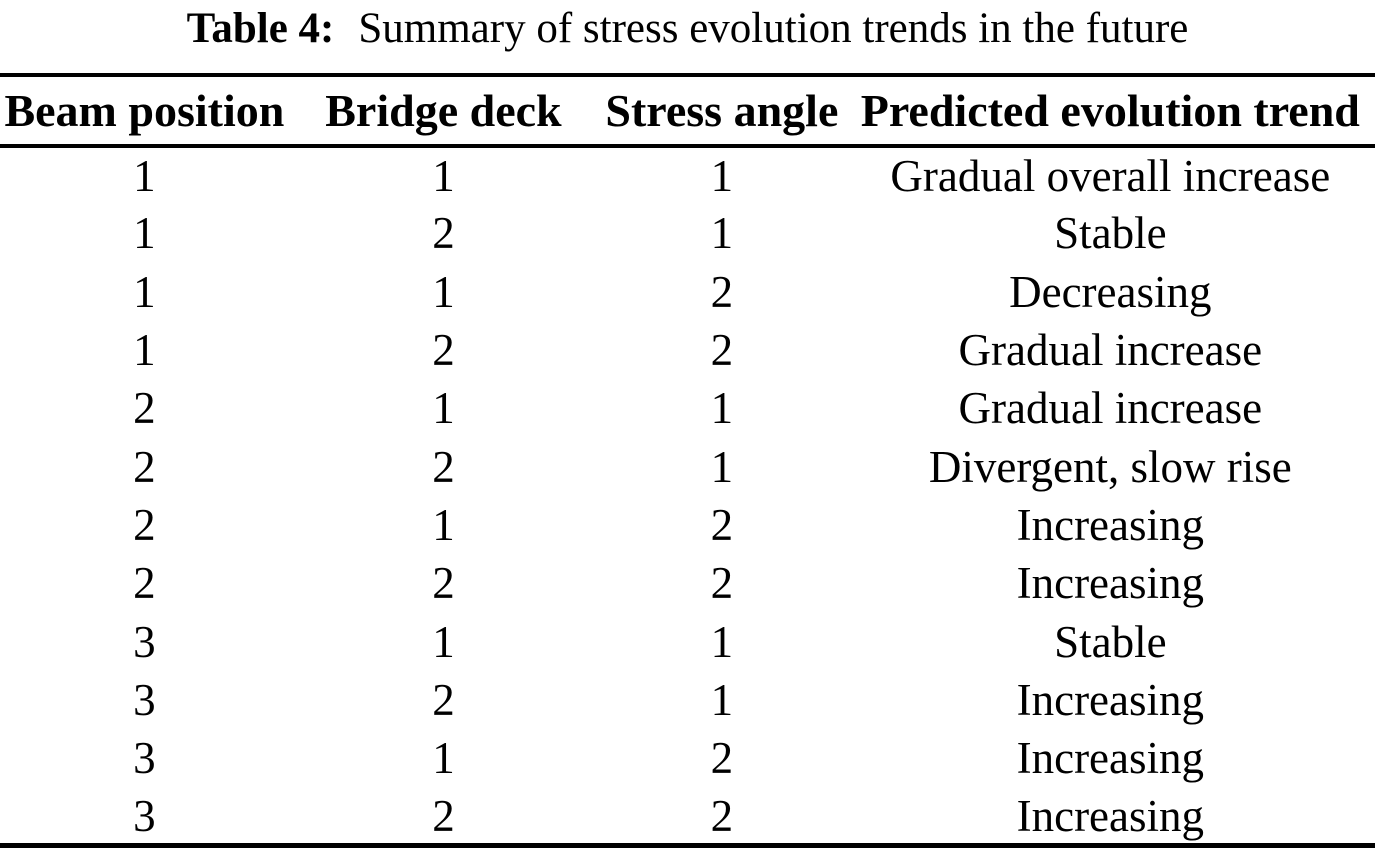 The height and width of the screenshot is (864, 1375). What do you see at coordinates (687, 525) in the screenshot?
I see `table-row: 2 1 2 Increasing` at bounding box center [687, 525].